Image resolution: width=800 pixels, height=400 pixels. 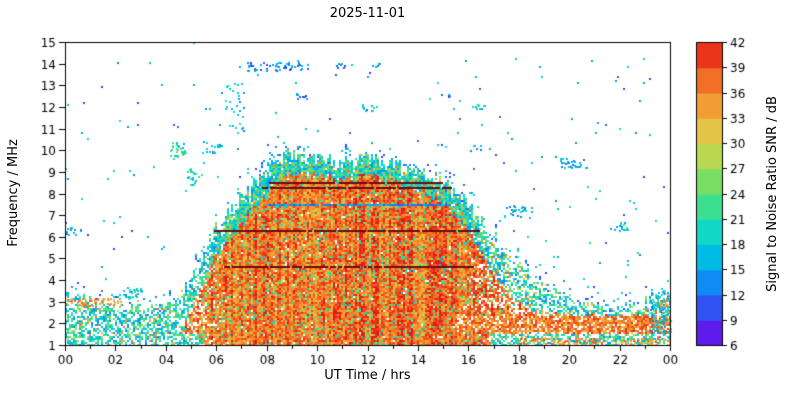 I want to click on x-axis-label: UT Time / hrs, so click(x=367, y=375).